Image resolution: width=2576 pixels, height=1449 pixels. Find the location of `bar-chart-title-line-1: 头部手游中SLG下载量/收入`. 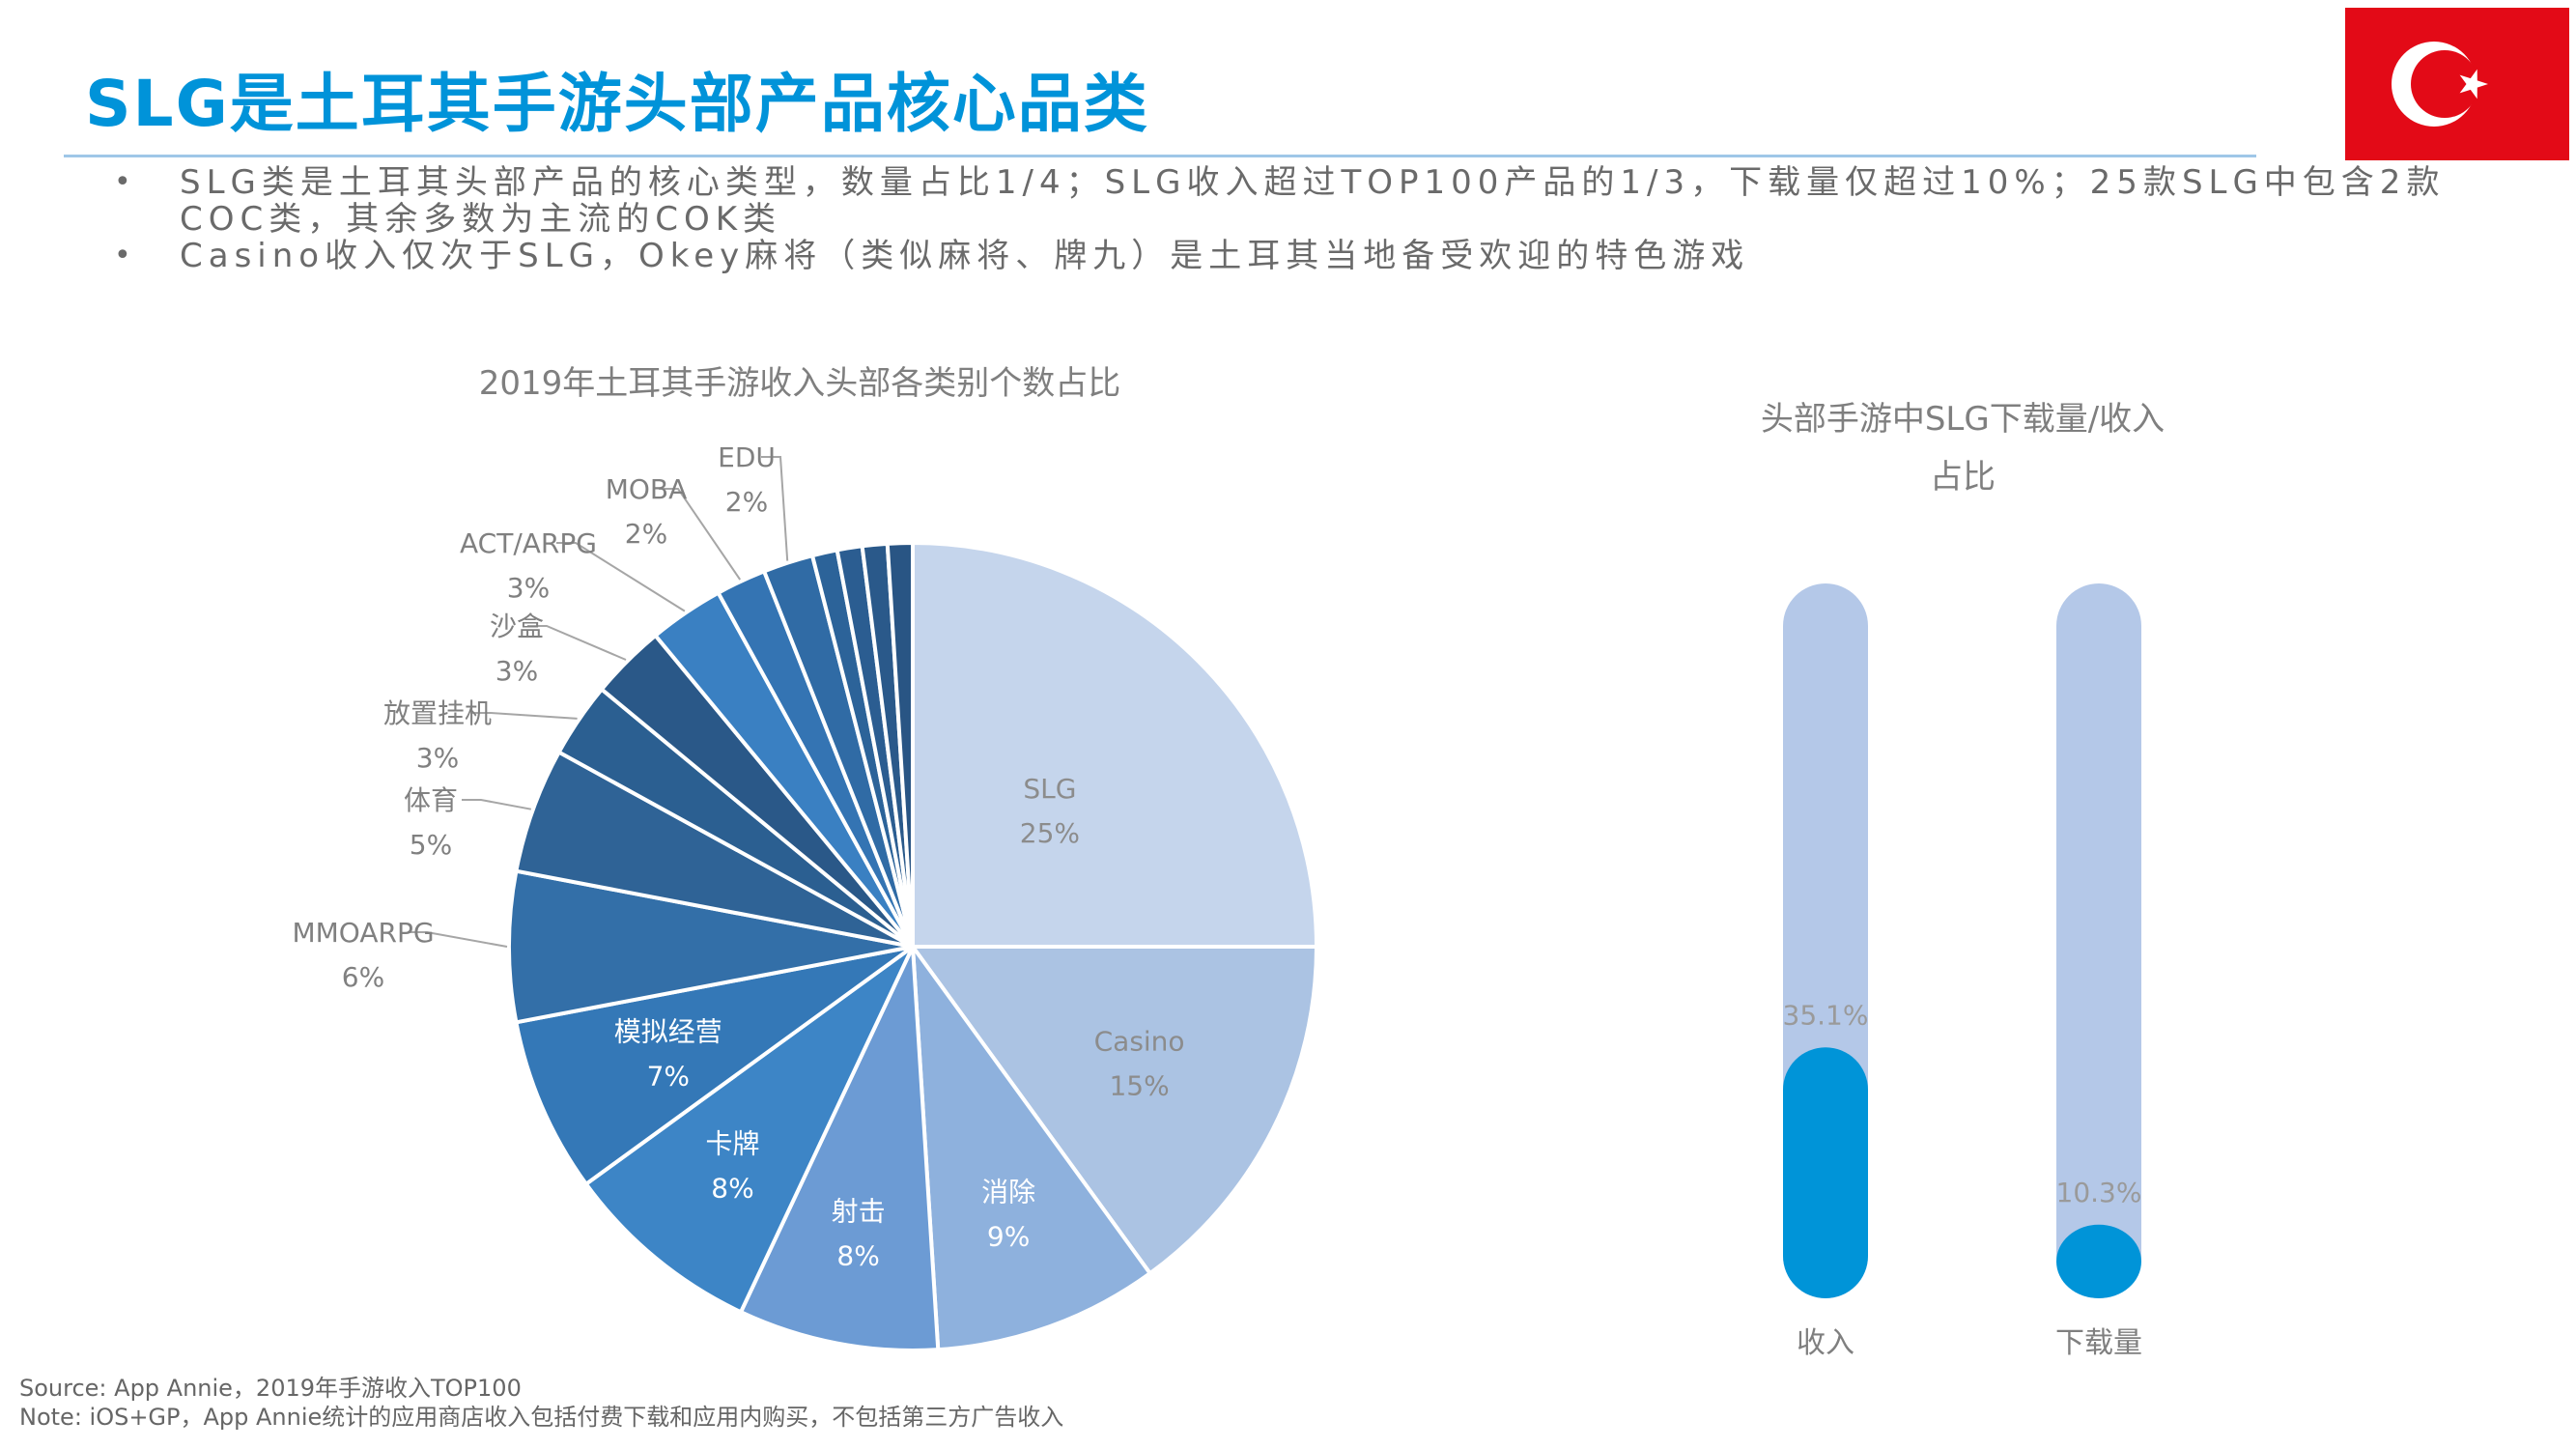

bar-chart-title-line-1: 头部手游中SLG下载量/收入 is located at coordinates (1963, 419).